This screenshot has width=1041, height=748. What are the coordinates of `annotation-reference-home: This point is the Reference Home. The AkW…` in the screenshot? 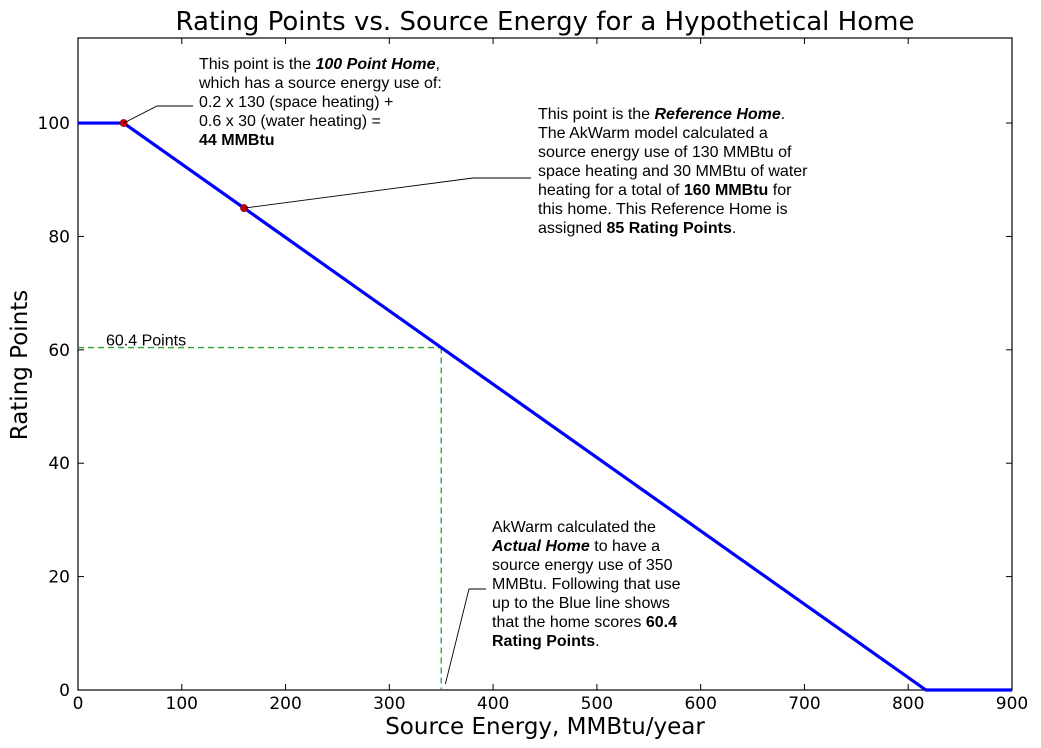 It's located at (673, 171).